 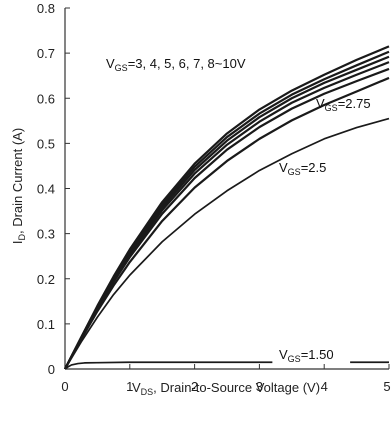 What do you see at coordinates (386, 386) in the screenshot?
I see `x-tick-label: 5` at bounding box center [386, 386].